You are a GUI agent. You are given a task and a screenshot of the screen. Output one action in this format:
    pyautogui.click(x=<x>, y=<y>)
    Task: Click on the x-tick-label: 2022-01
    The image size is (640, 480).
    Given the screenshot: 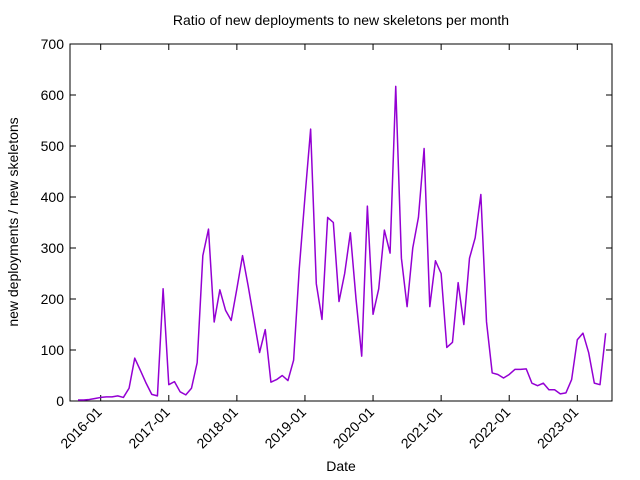 What is the action you would take?
    pyautogui.click(x=490, y=428)
    